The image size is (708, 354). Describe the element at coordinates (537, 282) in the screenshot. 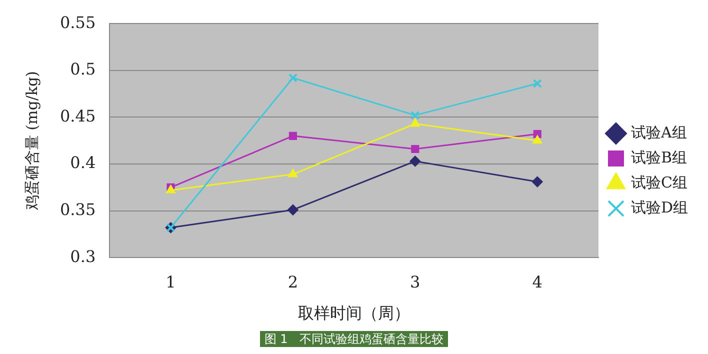

I see `x-tick-label: 4` at that location.